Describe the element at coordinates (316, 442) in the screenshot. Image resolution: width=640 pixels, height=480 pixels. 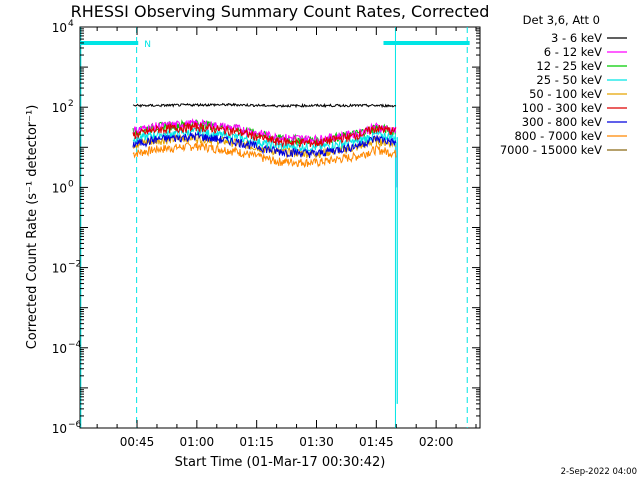
I see `x-tick-label: 01:30` at that location.